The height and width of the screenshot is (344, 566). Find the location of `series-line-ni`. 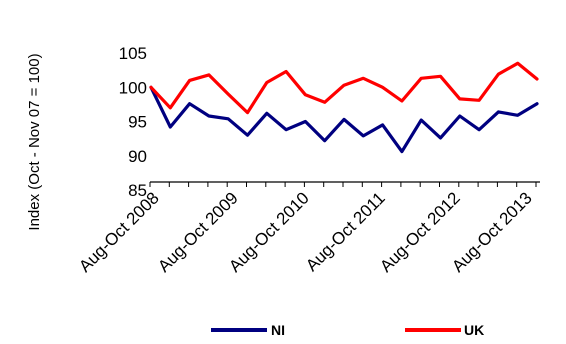

series-line-ni is located at coordinates (344, 119).